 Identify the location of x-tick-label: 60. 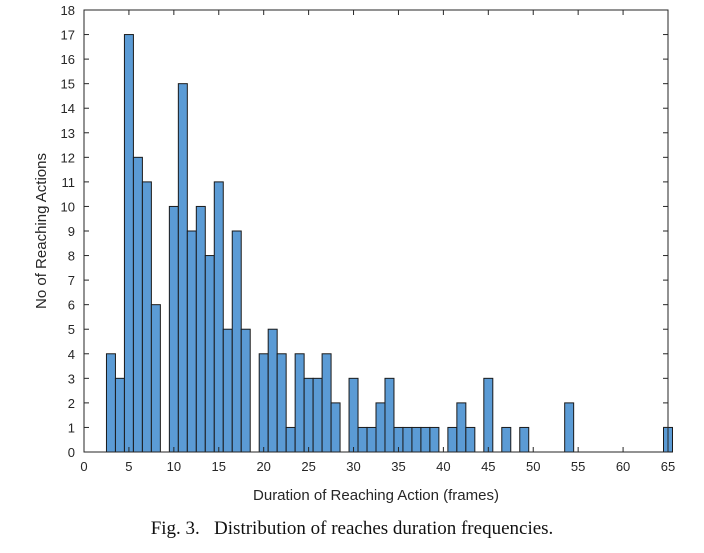
(623, 466).